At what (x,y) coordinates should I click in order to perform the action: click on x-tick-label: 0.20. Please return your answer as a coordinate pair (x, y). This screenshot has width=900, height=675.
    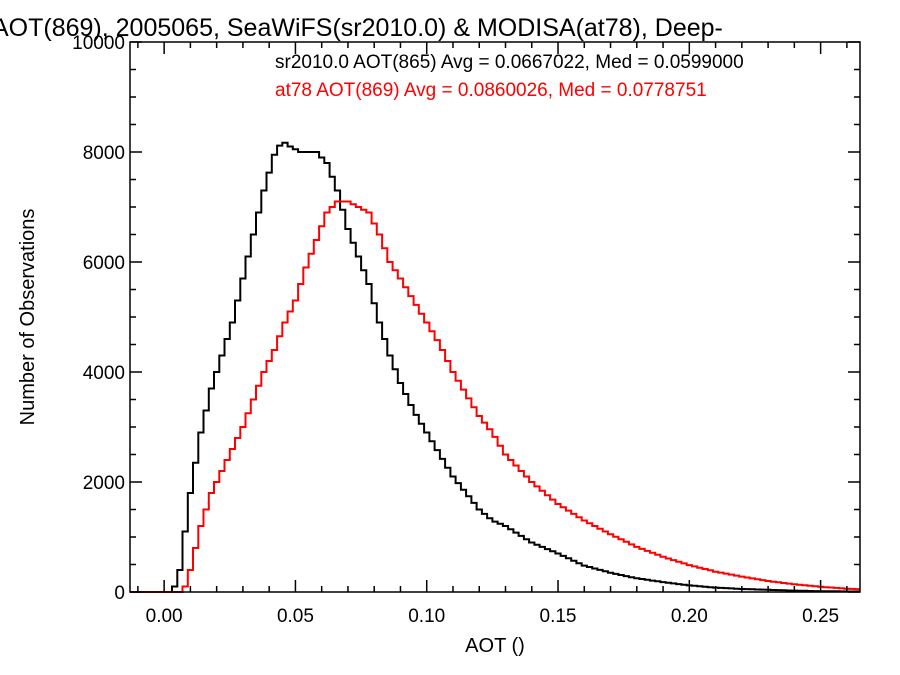
    Looking at the image, I should click on (689, 616).